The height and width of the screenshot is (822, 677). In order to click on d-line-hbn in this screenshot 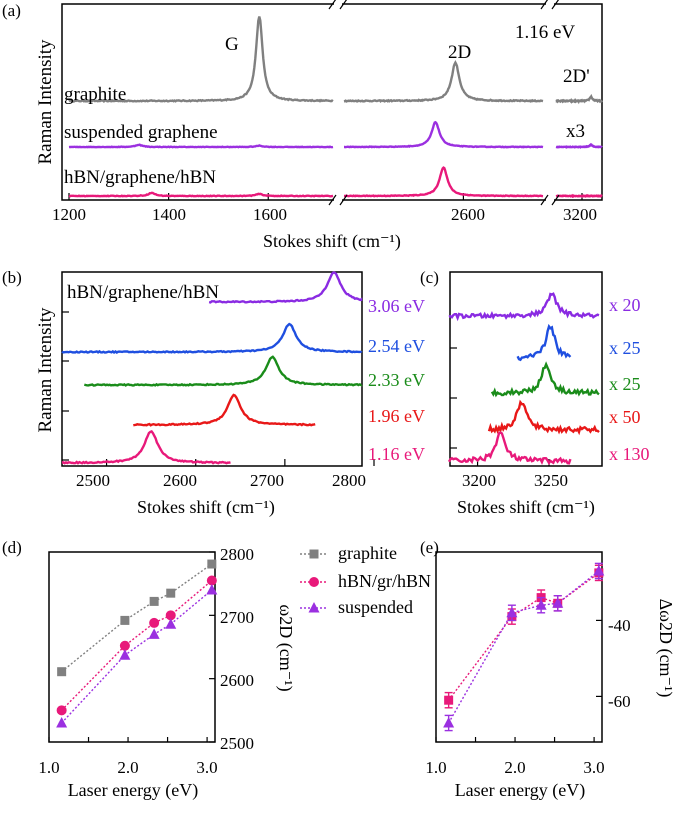, I will do `click(137, 645)`.